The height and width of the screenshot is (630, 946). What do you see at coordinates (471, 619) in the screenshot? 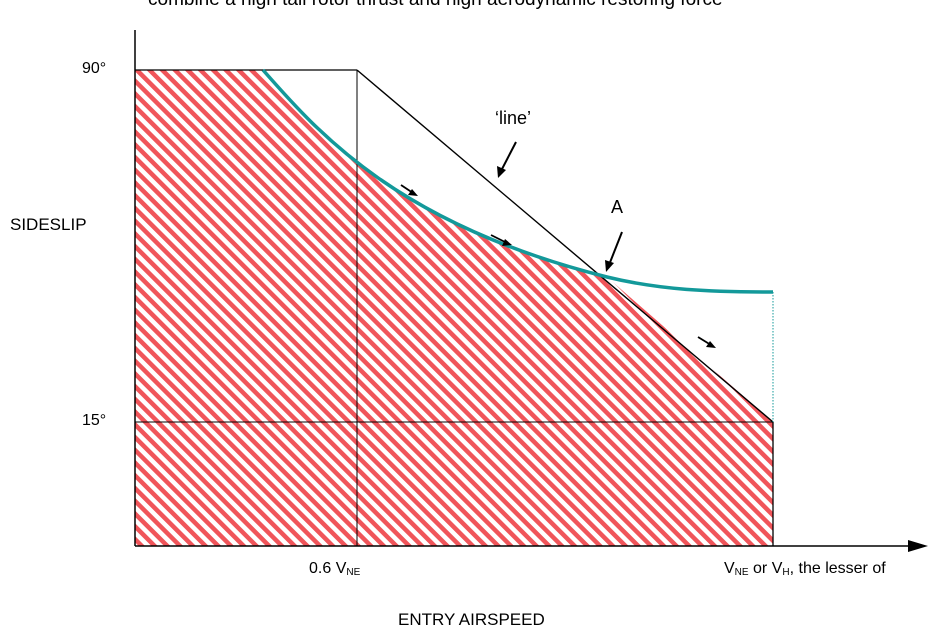
I see `x-axis-title: ENTRY AIRSPEED` at bounding box center [471, 619].